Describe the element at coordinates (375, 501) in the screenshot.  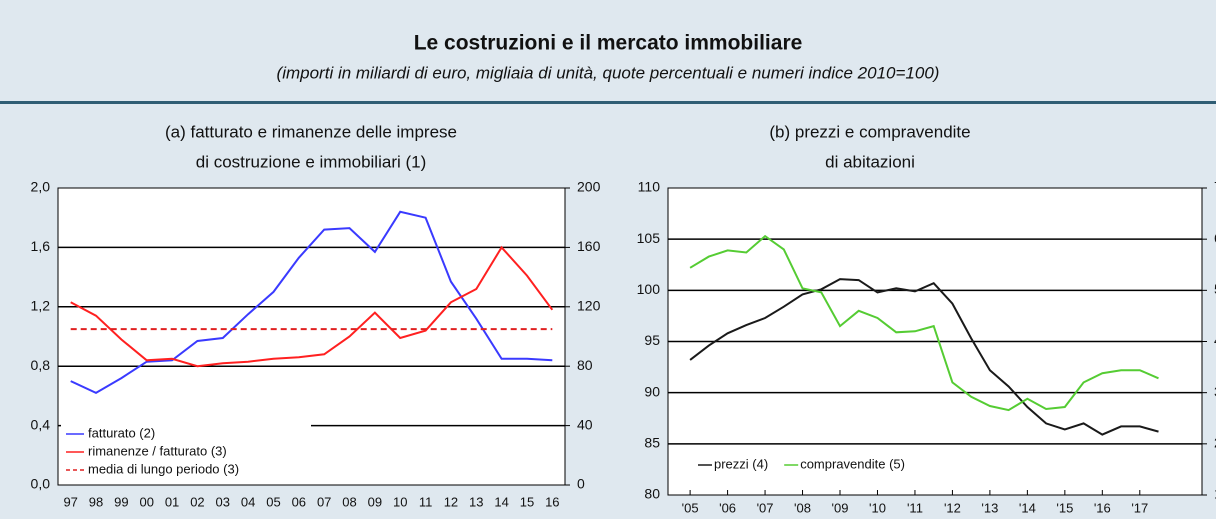
I see `x-tick-label: 09` at that location.